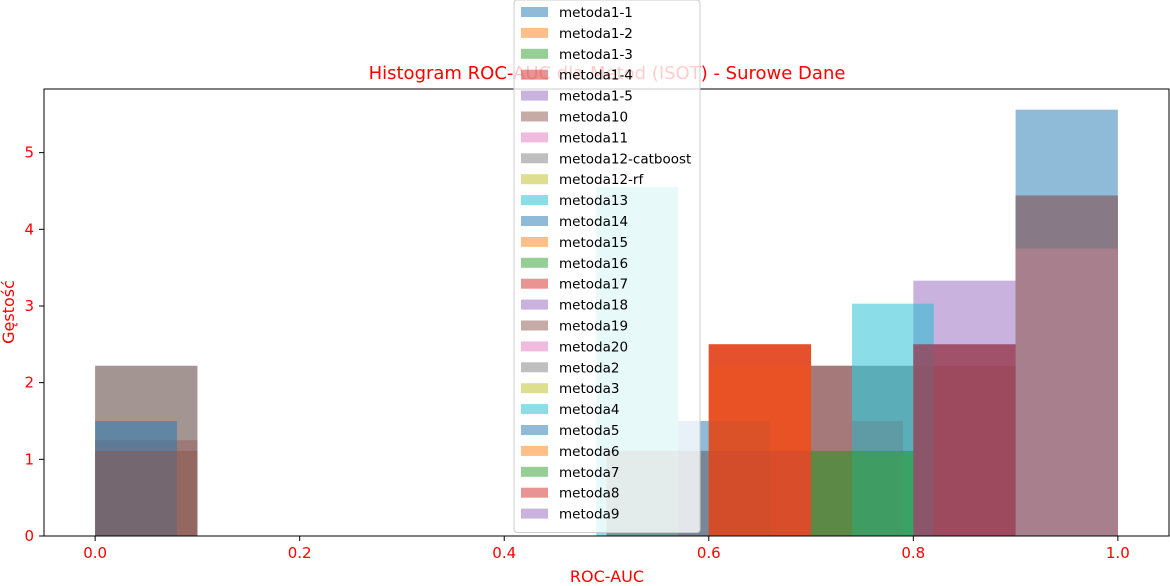 The height and width of the screenshot is (586, 1170). What do you see at coordinates (593, 201) in the screenshot?
I see `legend-label-metoda13: metoda13` at bounding box center [593, 201].